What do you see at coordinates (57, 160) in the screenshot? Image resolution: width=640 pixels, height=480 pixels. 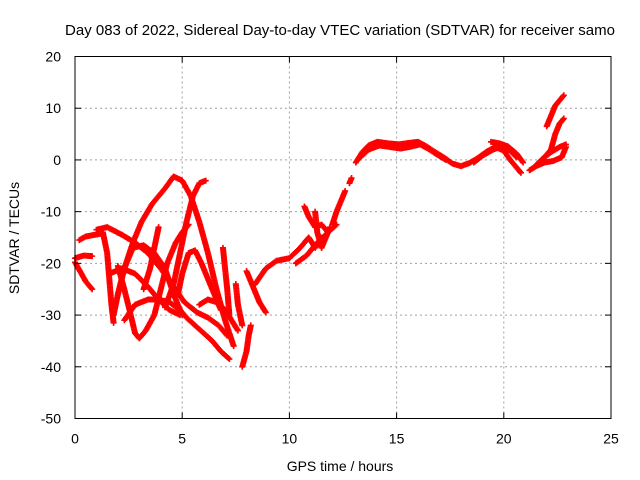 I see `y-tick-label: 0` at bounding box center [57, 160].